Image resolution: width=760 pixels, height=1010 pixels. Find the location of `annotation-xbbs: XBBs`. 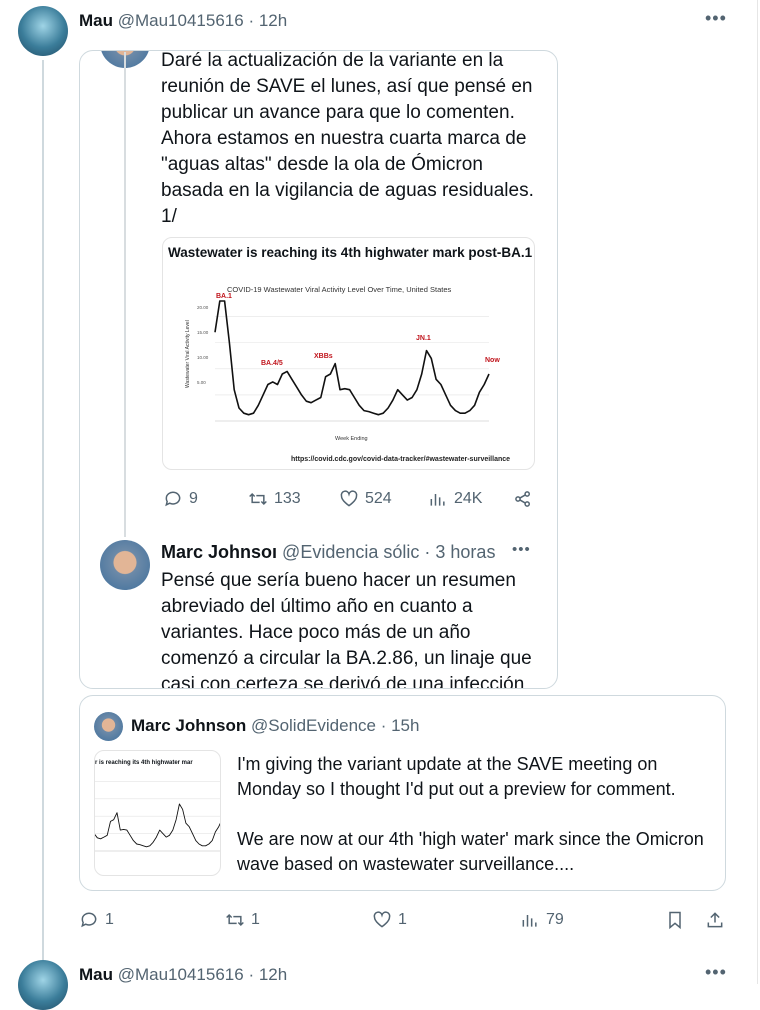

annotation-xbbs: XBBs is located at coordinates (323, 356).